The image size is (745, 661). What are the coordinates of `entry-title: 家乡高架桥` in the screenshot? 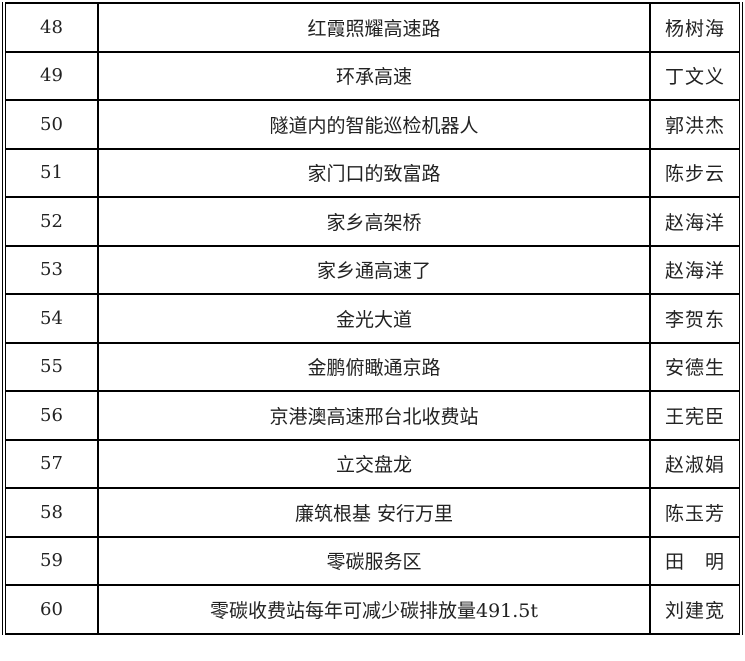 It's located at (374, 221).